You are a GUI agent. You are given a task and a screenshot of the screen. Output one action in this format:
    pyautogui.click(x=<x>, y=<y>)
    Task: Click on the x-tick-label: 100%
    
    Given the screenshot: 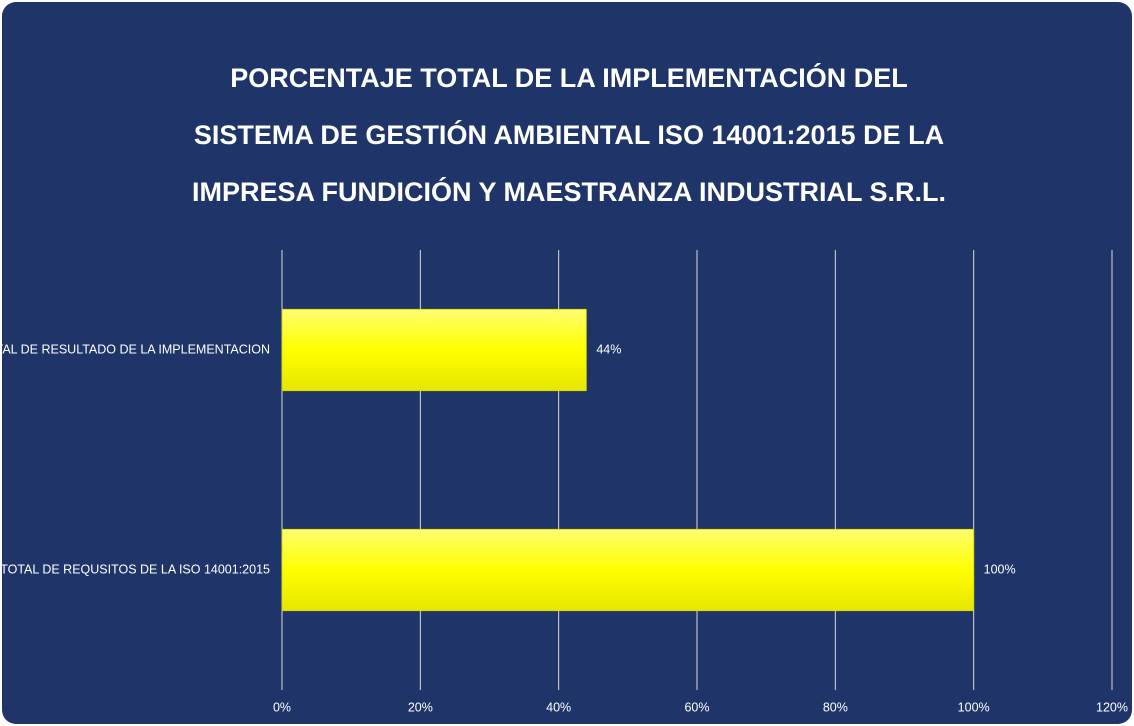 What is the action you would take?
    pyautogui.click(x=974, y=707)
    